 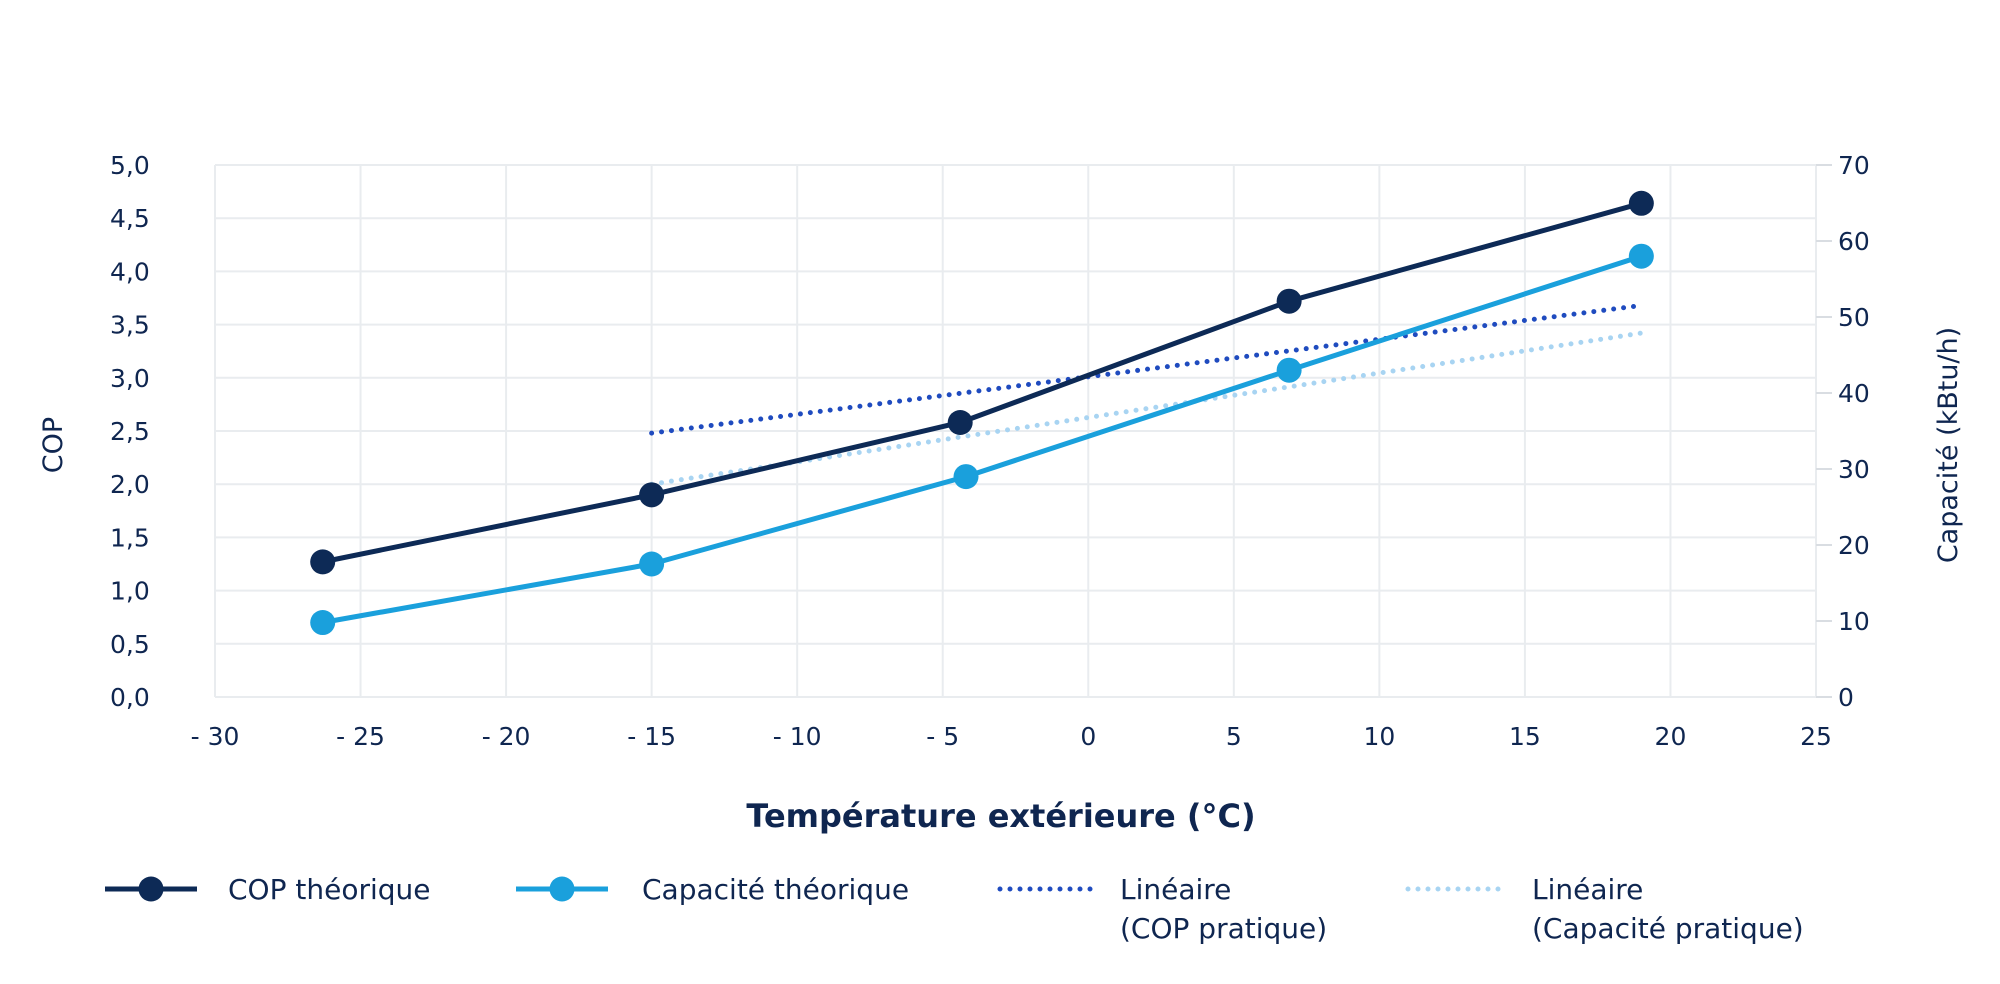 I want to click on x-axis-ticks: - 30 - 25 - 20 - 15 - 10 - 5 0 5 10 15 20 25, so click(x=1011, y=736).